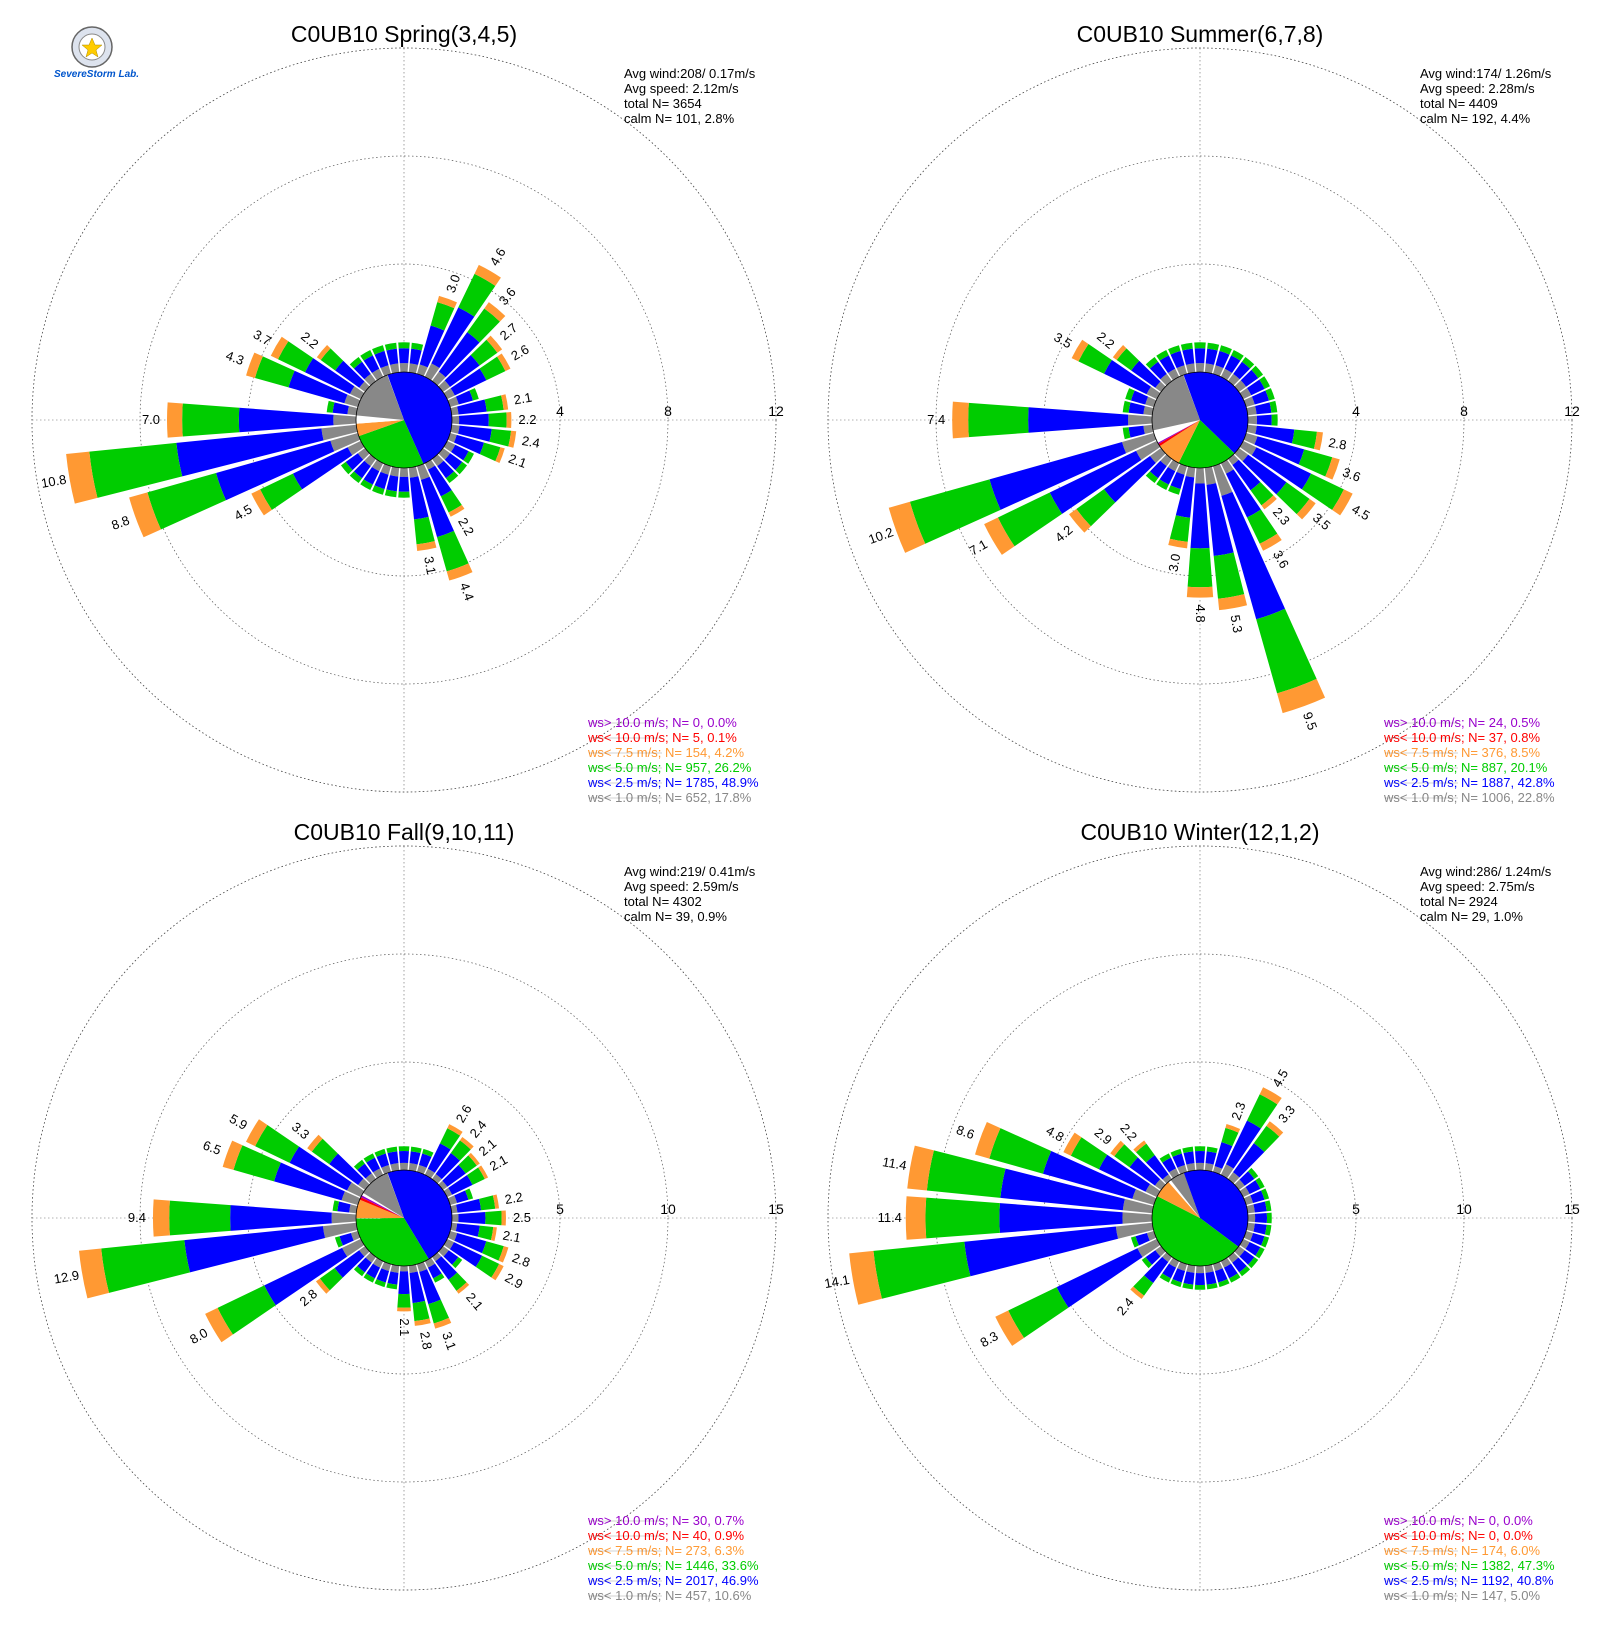  I want to click on ring-label: 15, so click(776, 1209).